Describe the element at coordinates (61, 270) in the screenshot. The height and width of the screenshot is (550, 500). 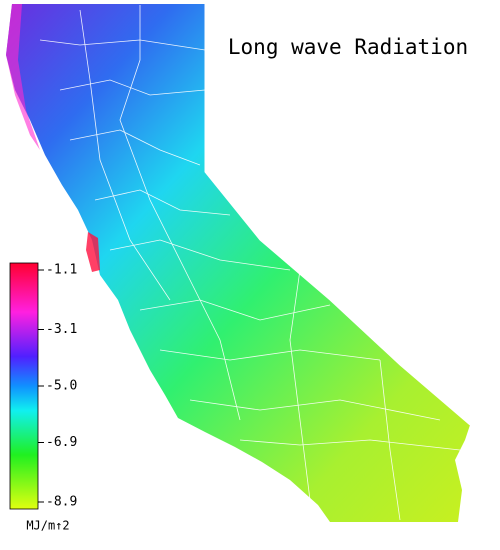
I see `legend-tick-label: -1.1` at that location.